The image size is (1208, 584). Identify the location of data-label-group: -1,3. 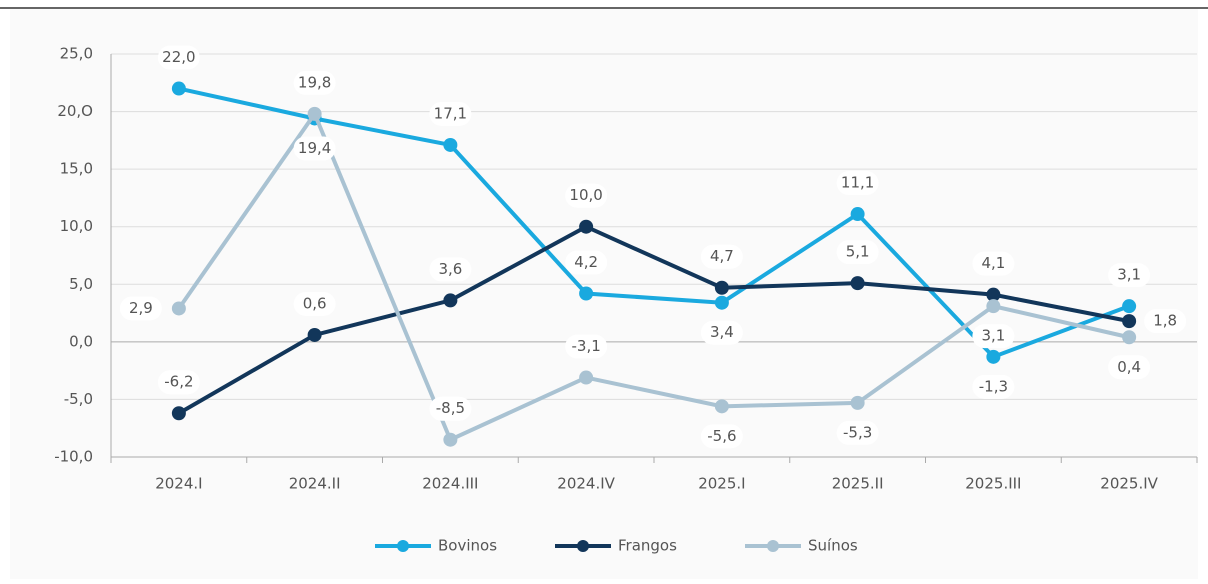
(993, 386).